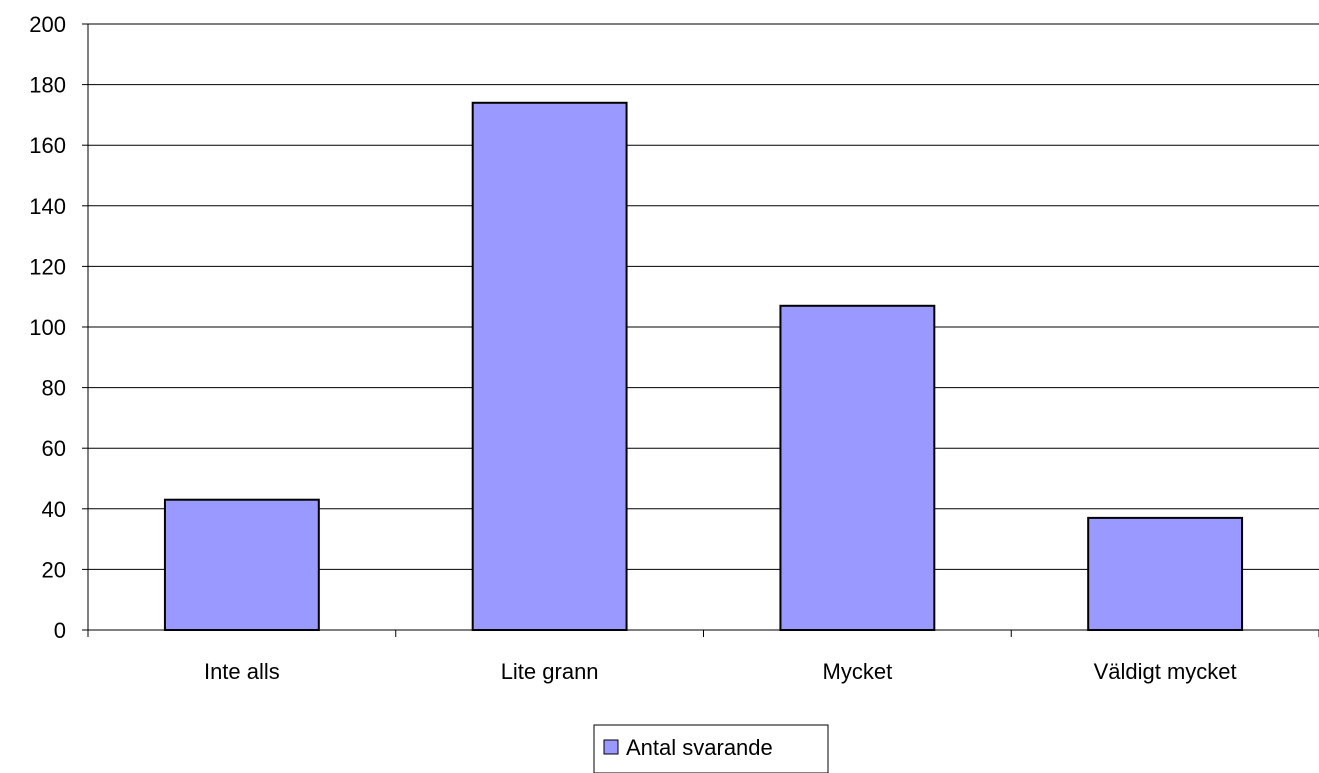  I want to click on y-tick-label: 80, so click(54, 388).